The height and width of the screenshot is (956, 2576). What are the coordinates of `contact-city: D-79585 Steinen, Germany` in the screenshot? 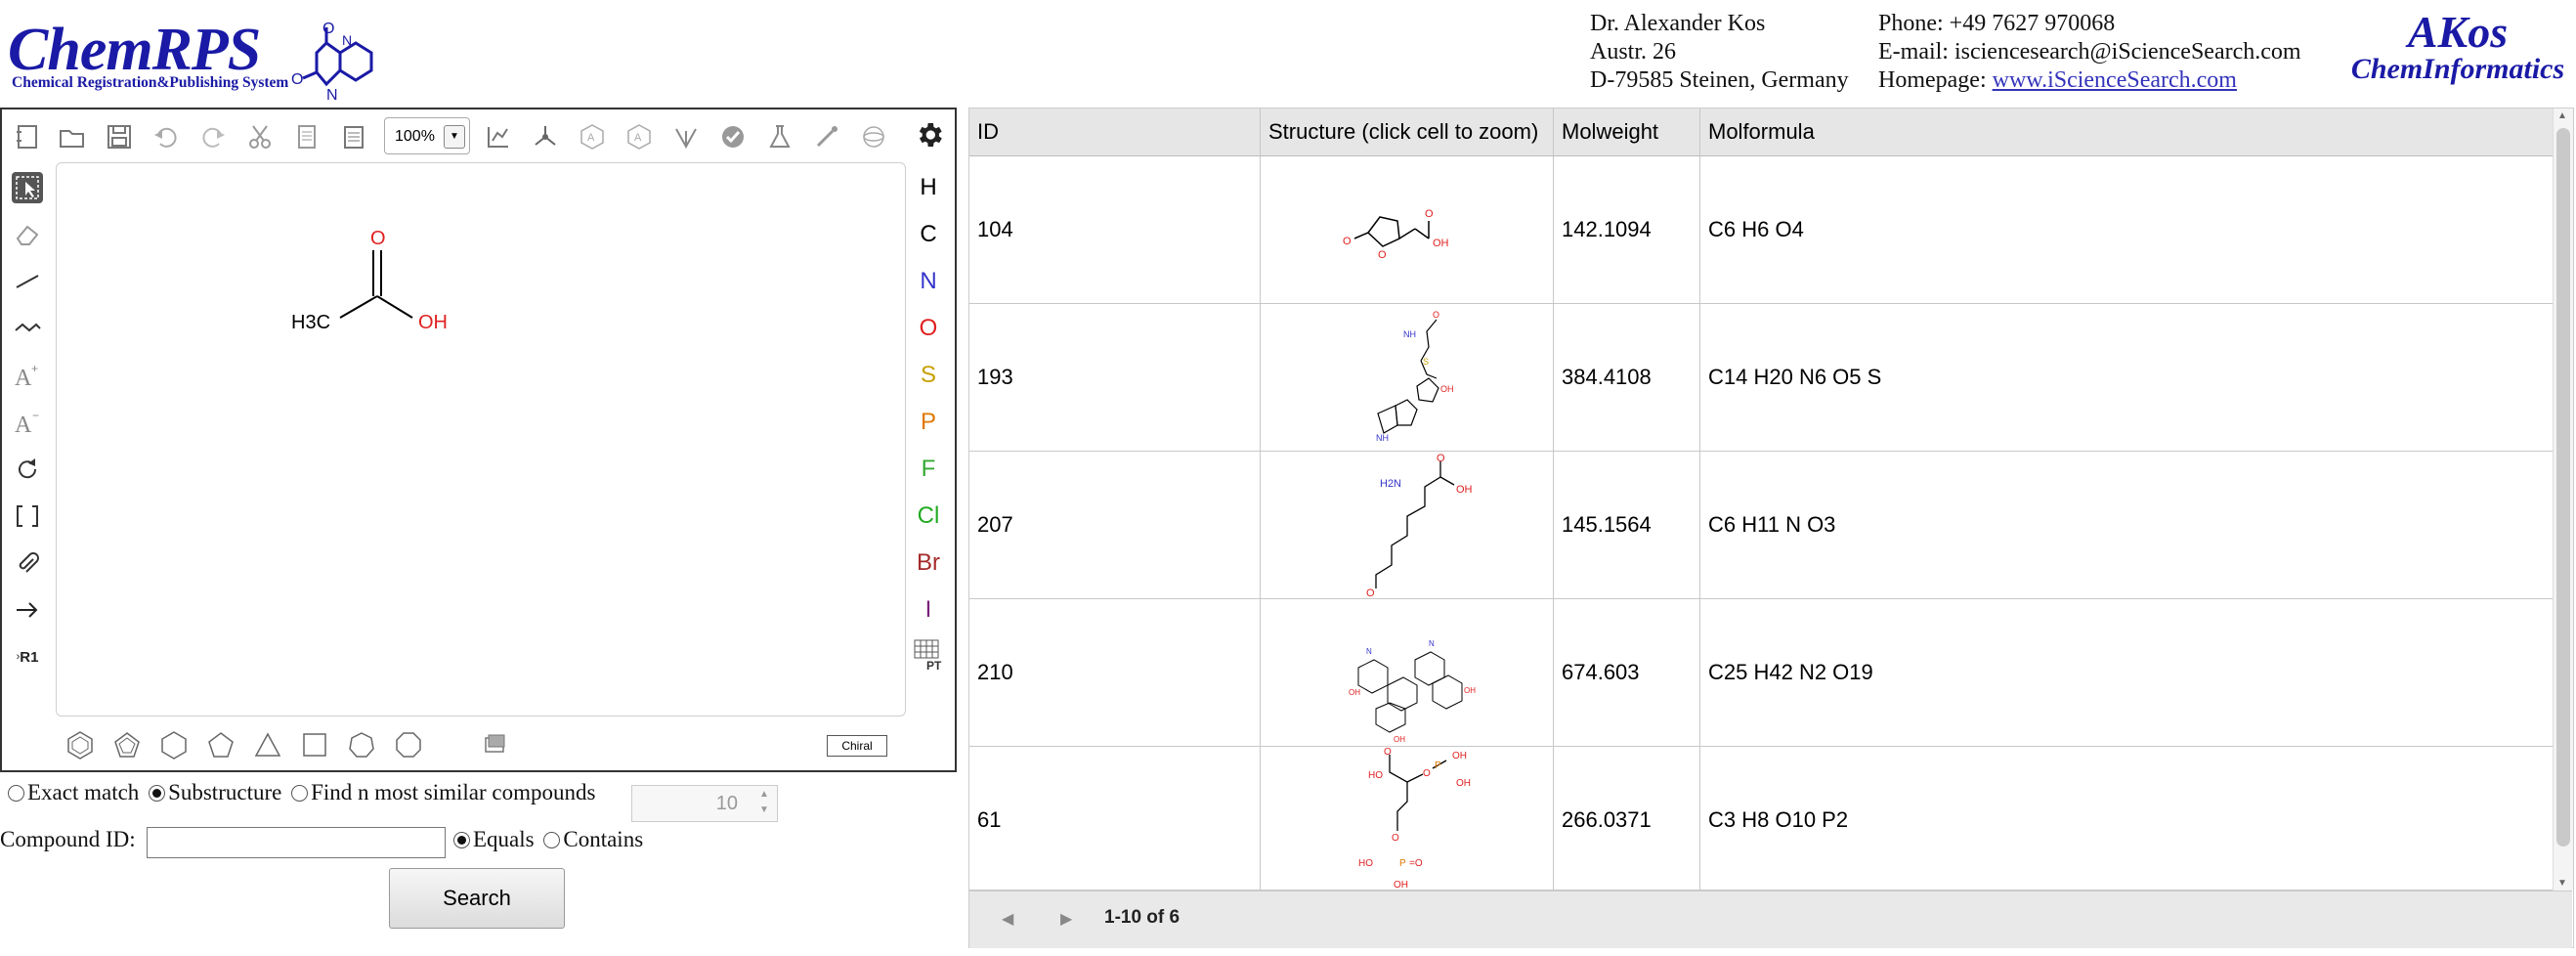 It's located at (1719, 80).